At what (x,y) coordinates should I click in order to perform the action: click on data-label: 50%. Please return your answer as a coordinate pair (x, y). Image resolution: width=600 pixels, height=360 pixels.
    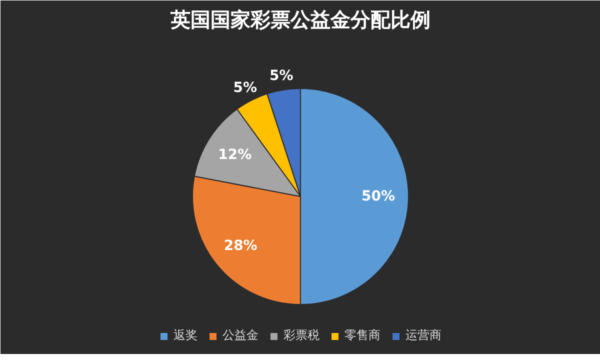
    Looking at the image, I should click on (379, 196).